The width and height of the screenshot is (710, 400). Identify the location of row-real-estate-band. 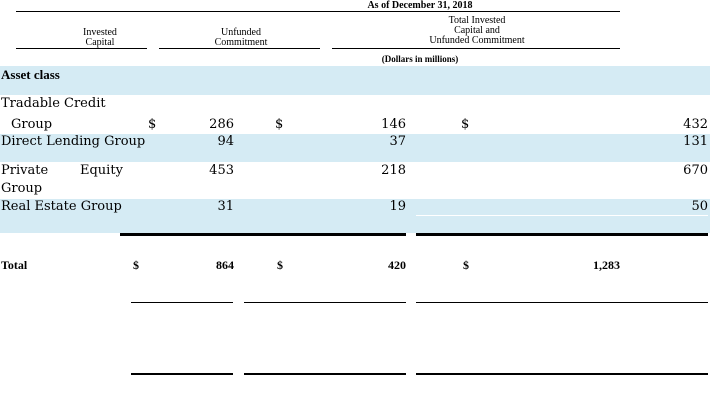
(355, 216).